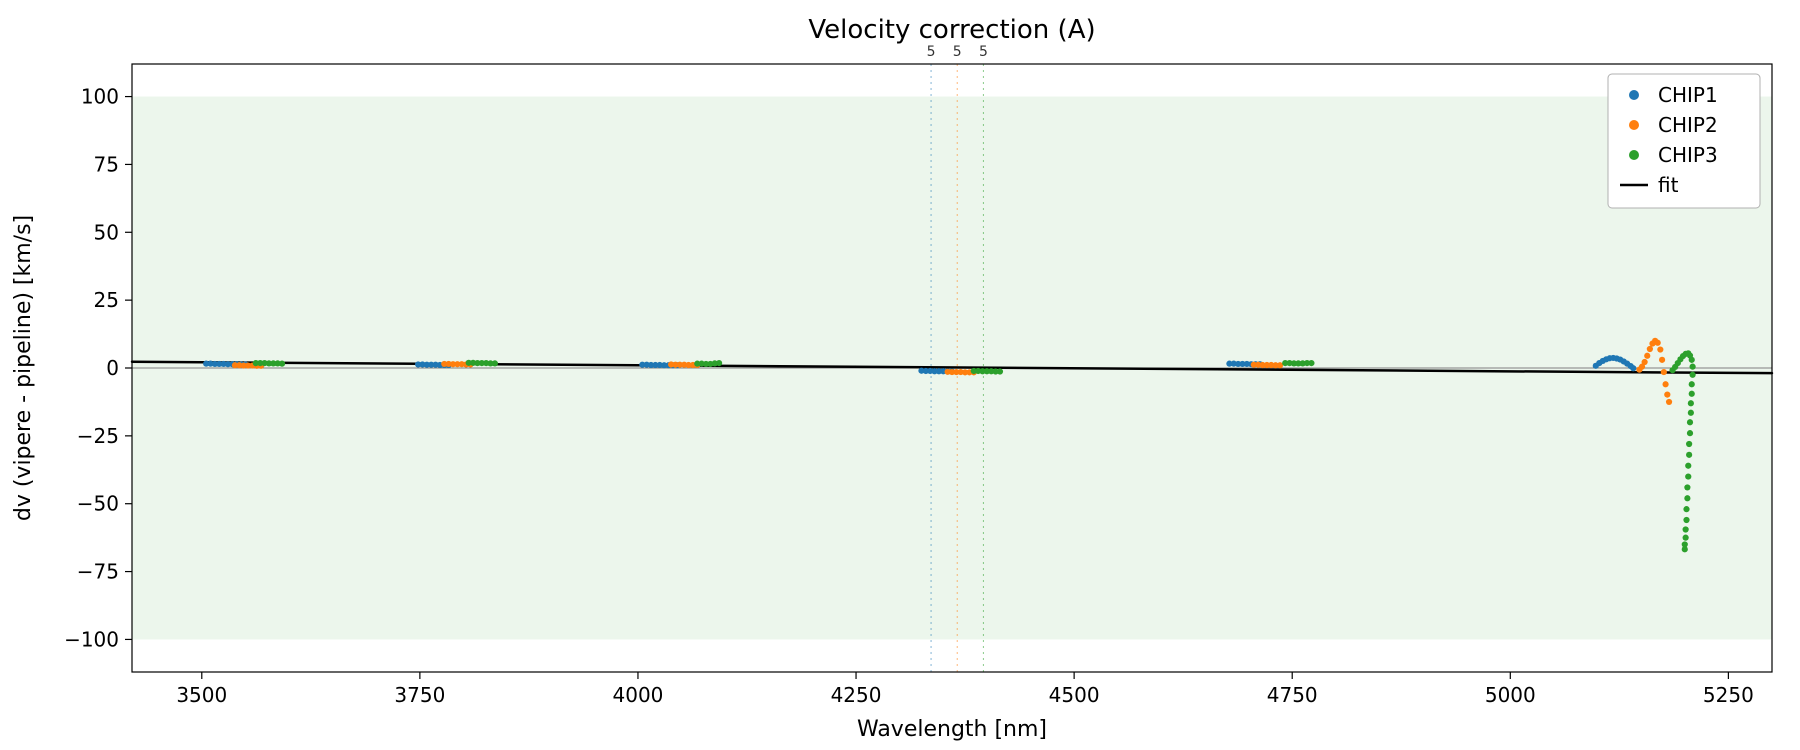  What do you see at coordinates (1074, 695) in the screenshot?
I see `x-tick-label: 4500` at bounding box center [1074, 695].